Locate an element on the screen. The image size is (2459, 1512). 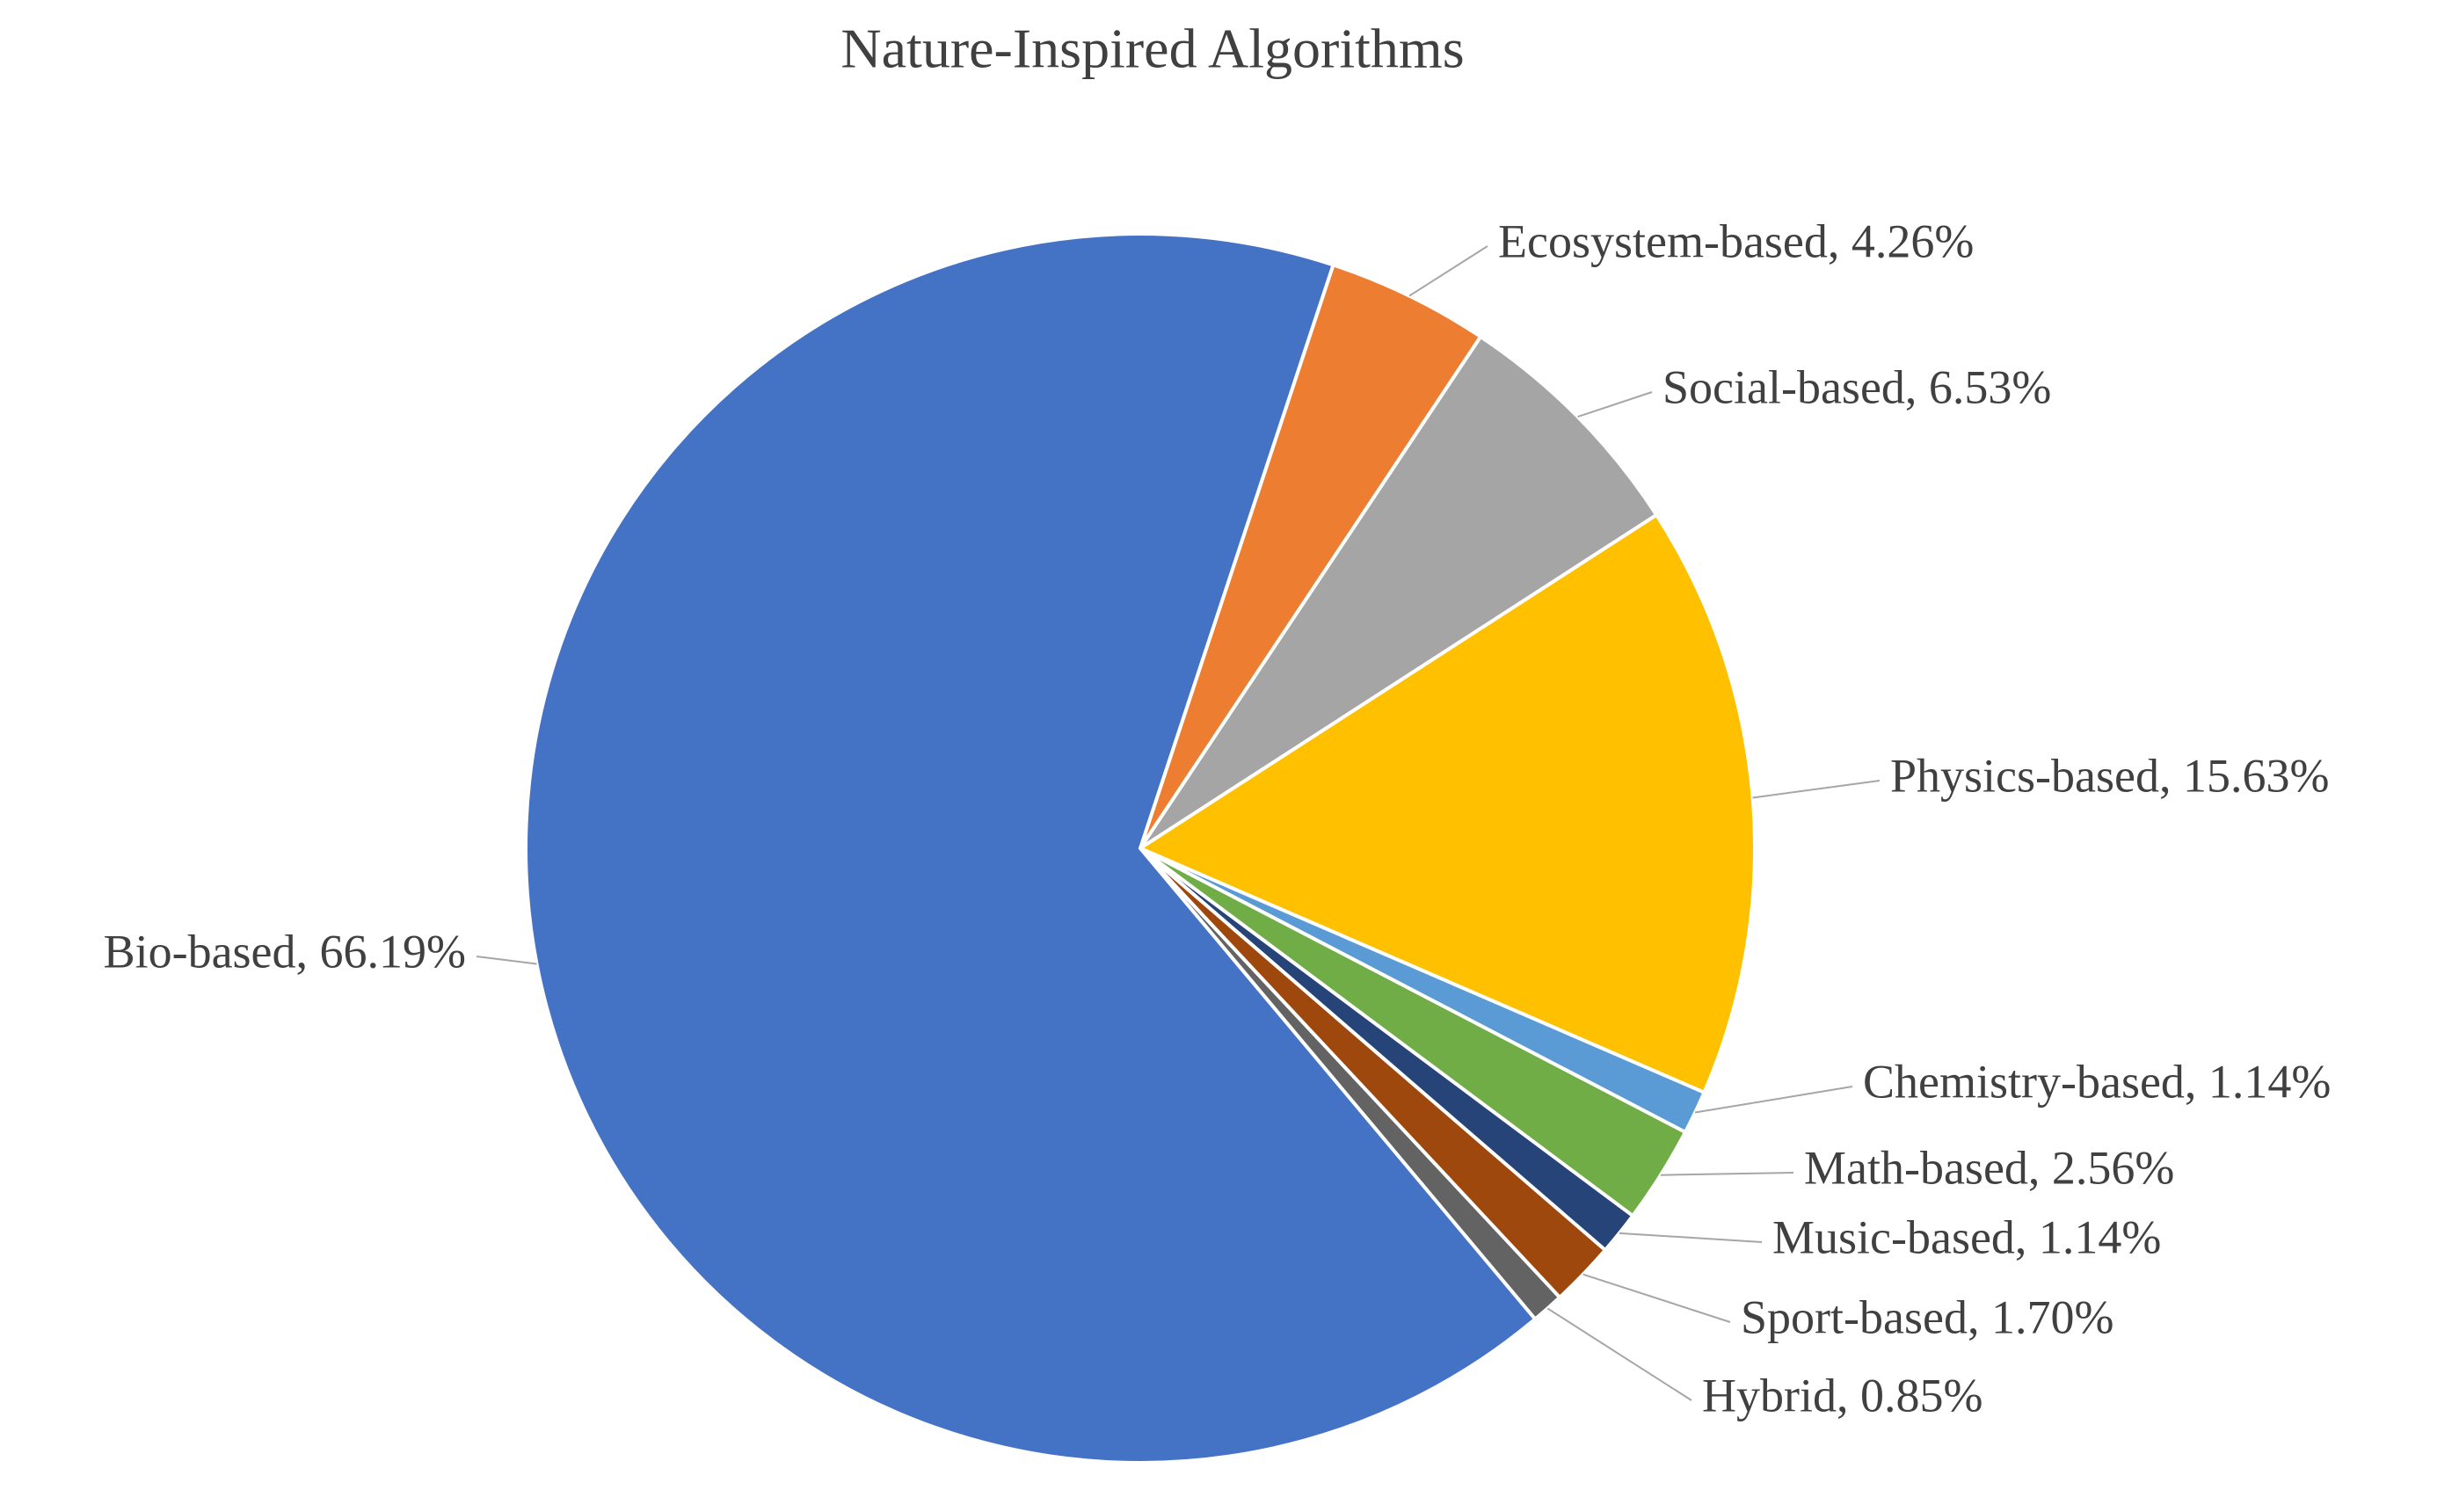
data-label: Hybrid, 0.85% is located at coordinates (1842, 1395).